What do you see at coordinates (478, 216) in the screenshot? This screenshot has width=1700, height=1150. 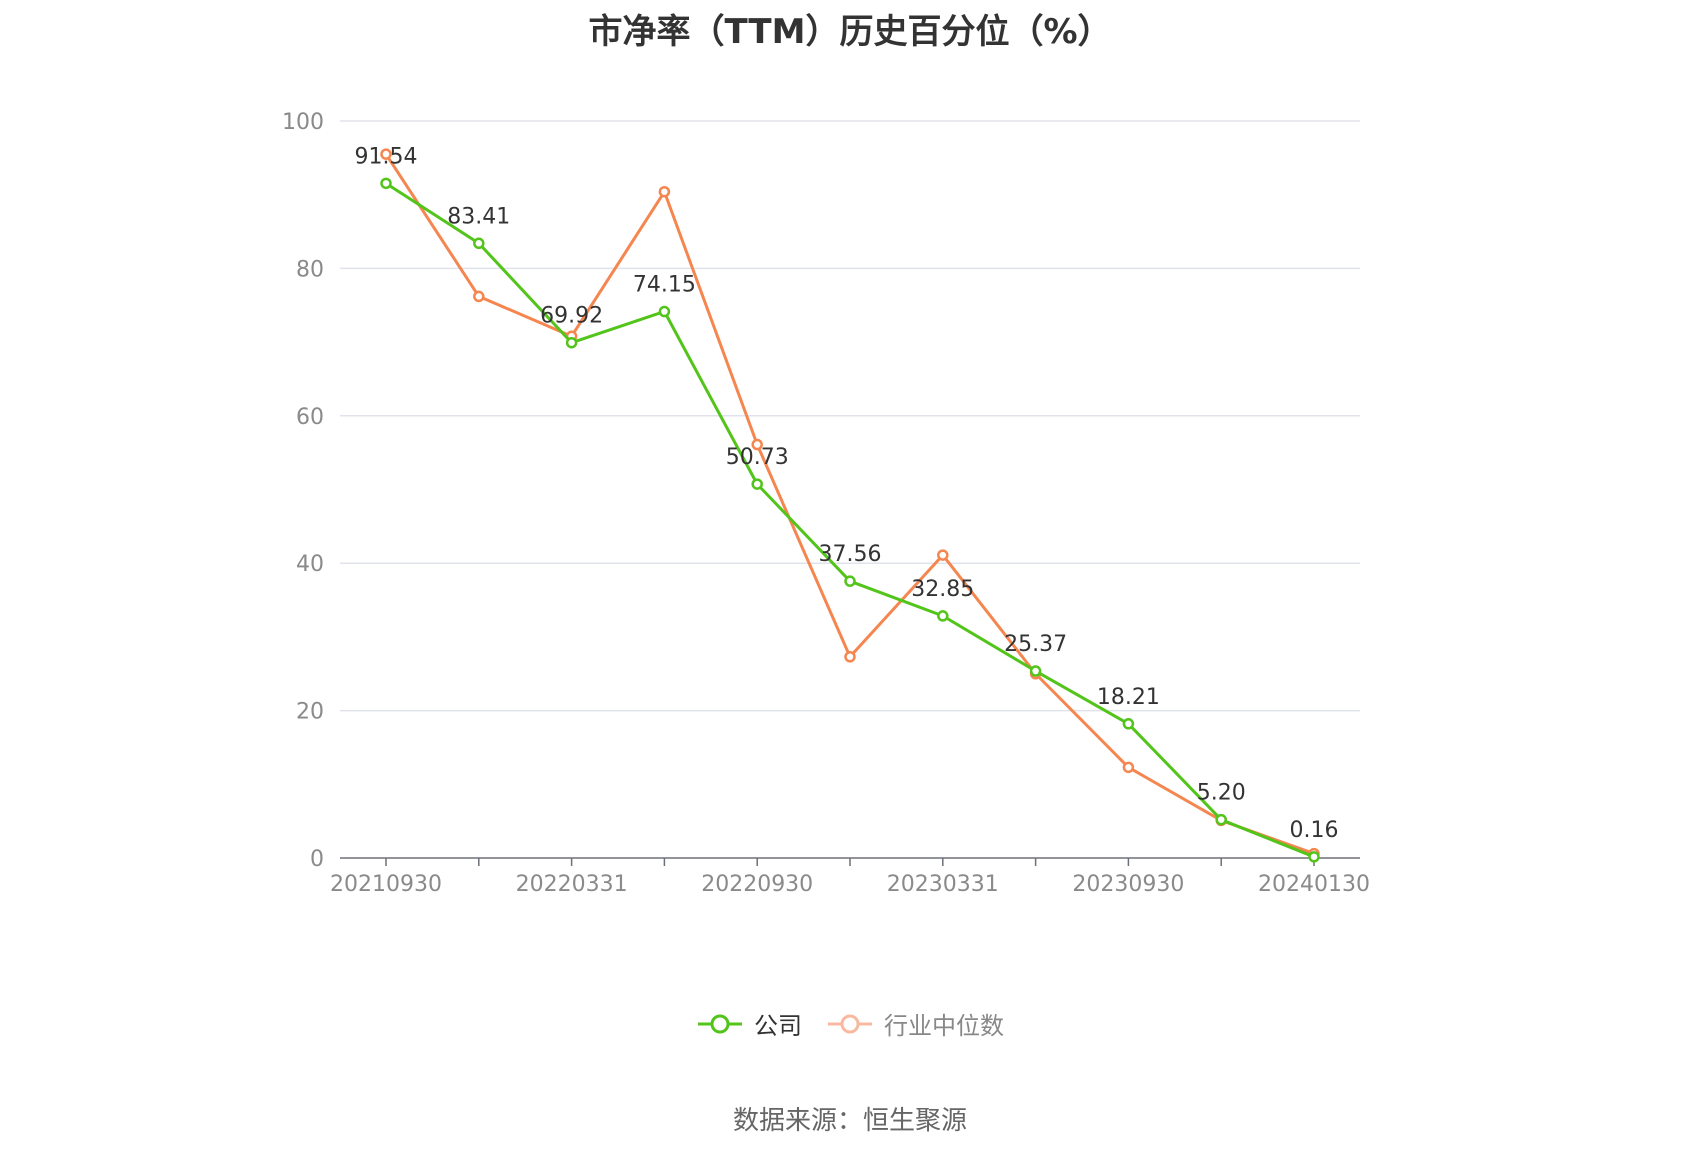 I see `data-label: 83.41` at bounding box center [478, 216].